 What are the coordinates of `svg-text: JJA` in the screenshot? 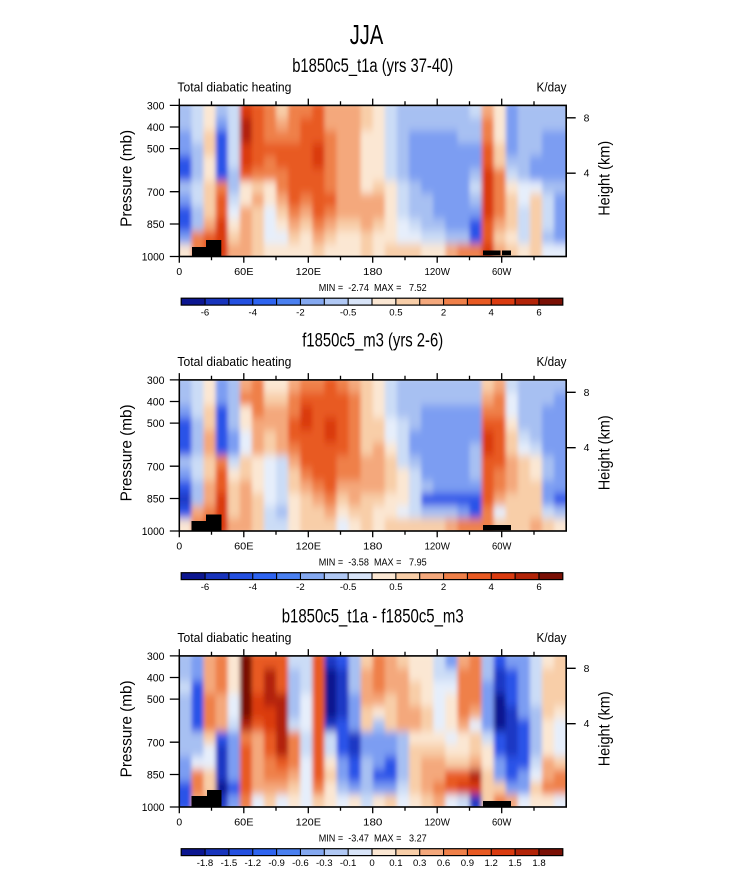 It's located at (367, 34).